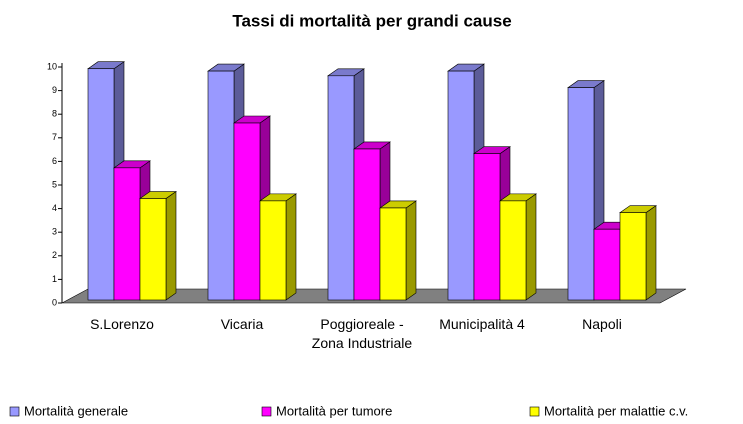 The width and height of the screenshot is (743, 424). What do you see at coordinates (54, 255) in the screenshot?
I see `y-tick-label: 2` at bounding box center [54, 255].